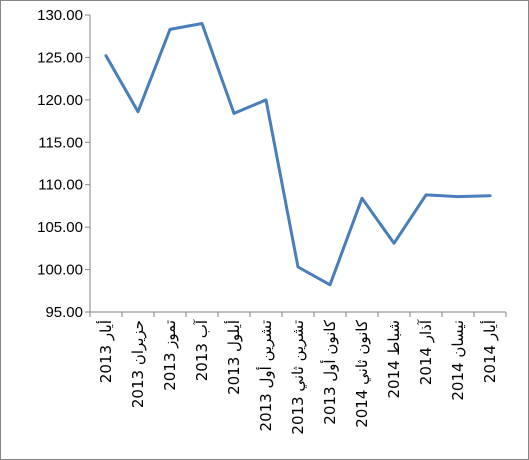  Describe the element at coordinates (489, 351) in the screenshot. I see `x-tick-label: أيار 2014` at that location.